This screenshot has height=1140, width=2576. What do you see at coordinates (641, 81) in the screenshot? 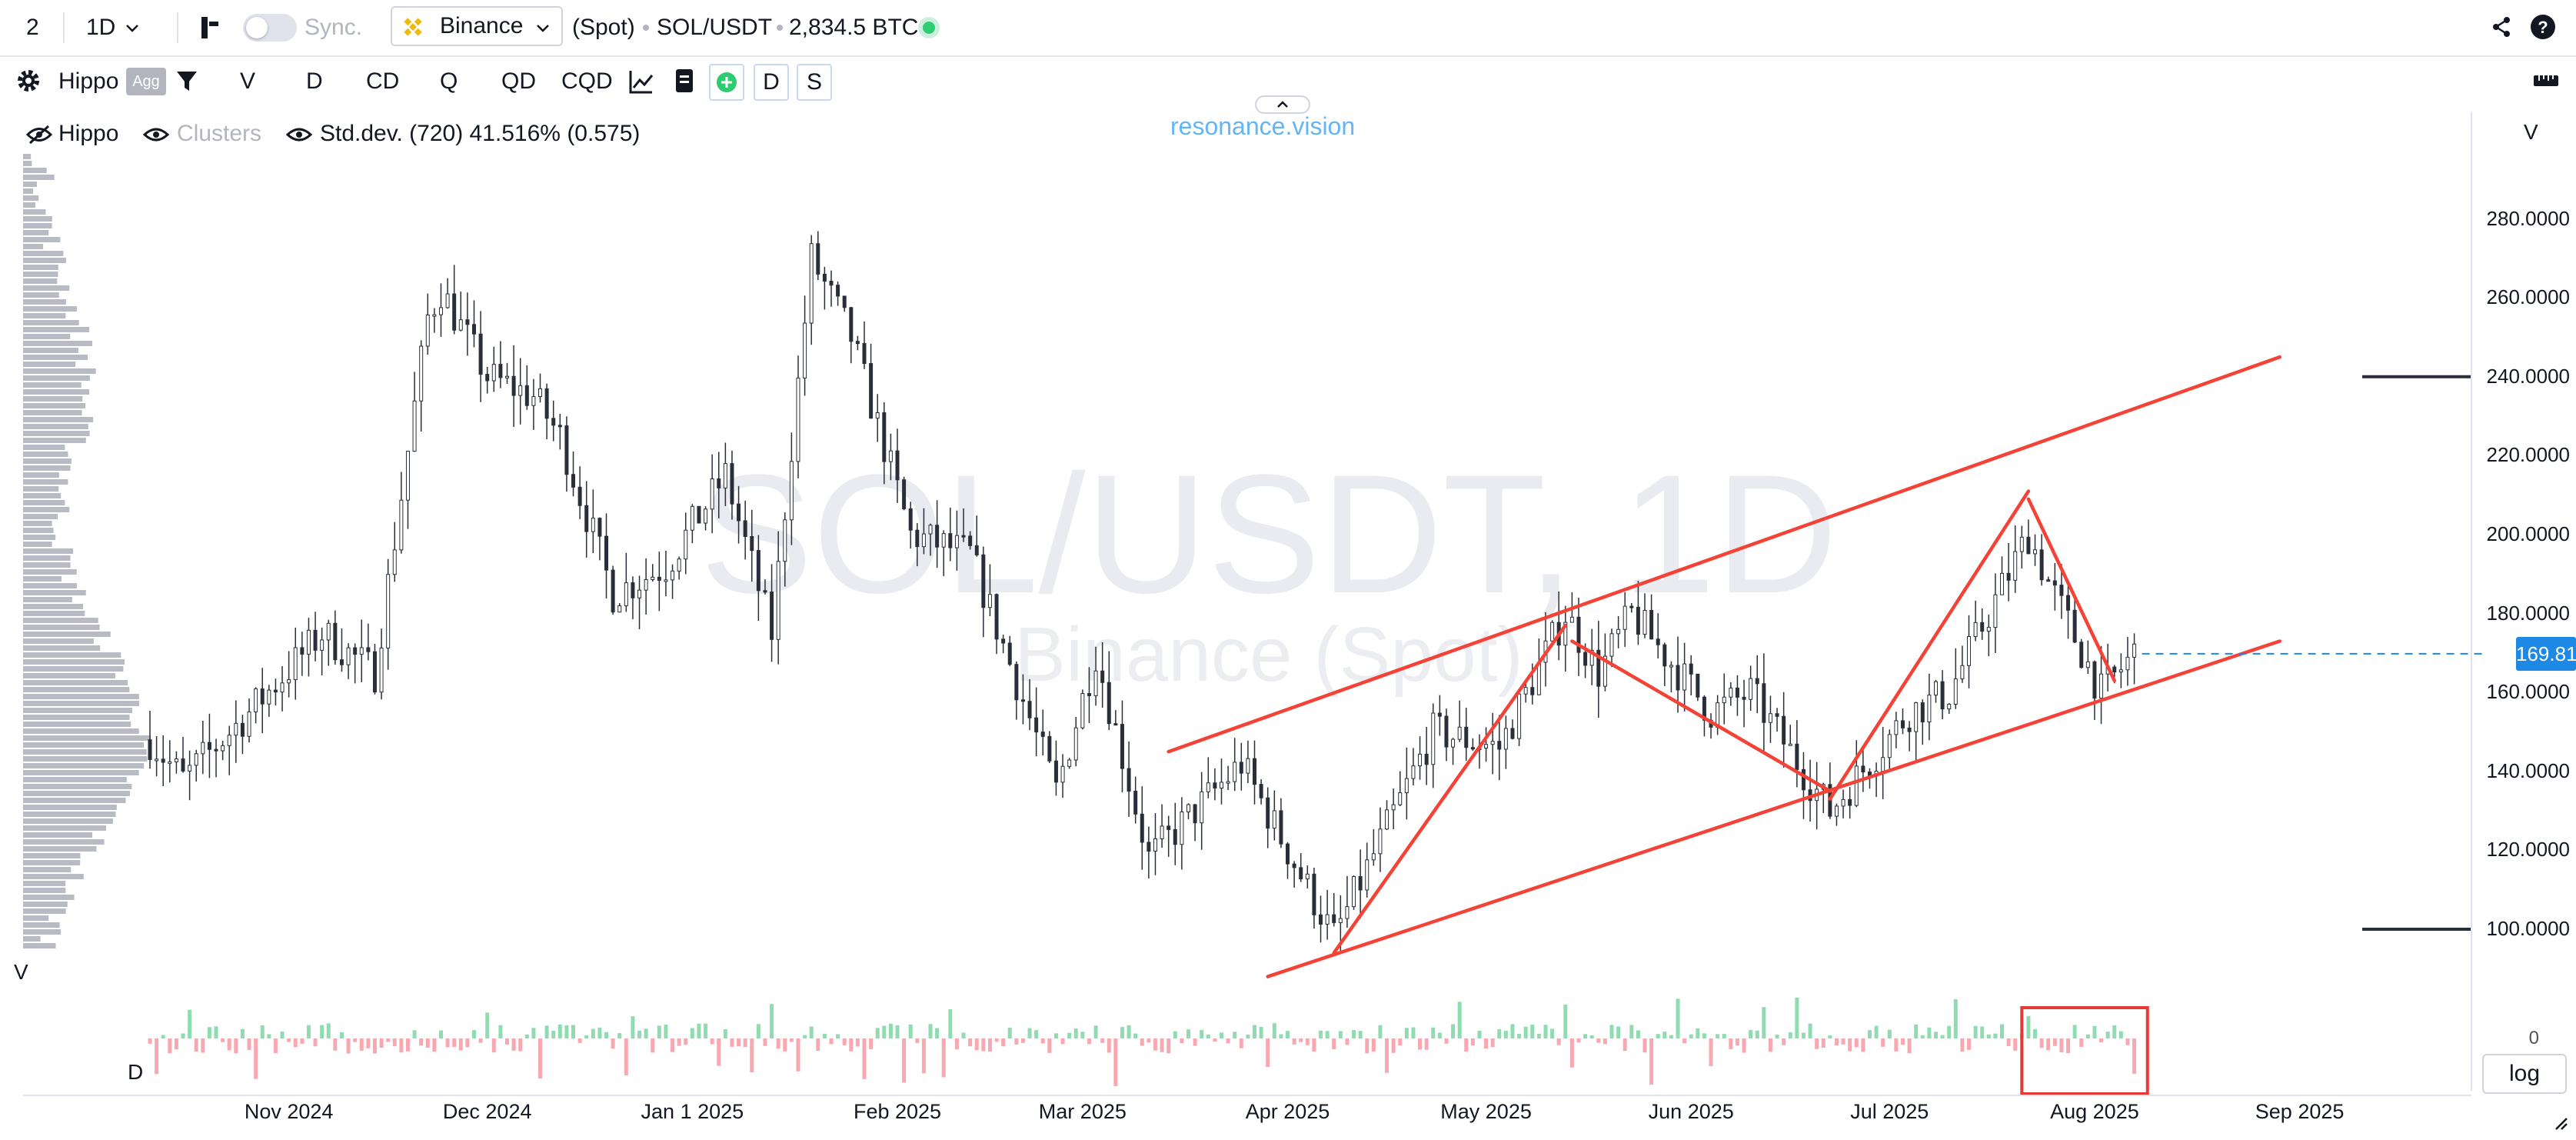
I see `line-chart-icon` at bounding box center [641, 81].